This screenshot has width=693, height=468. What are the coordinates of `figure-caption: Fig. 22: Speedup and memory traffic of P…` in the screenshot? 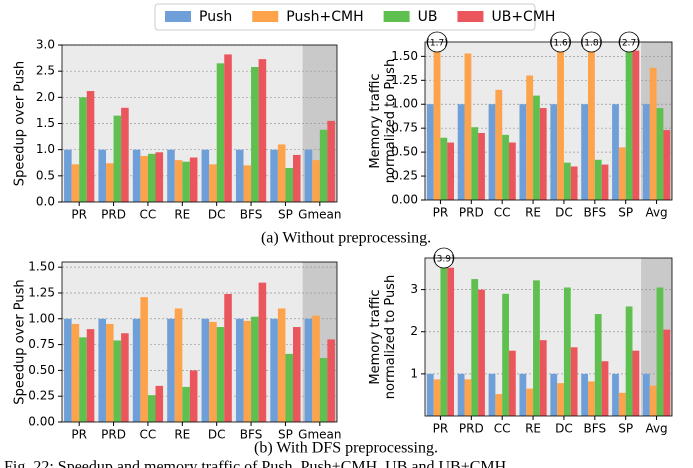 It's located at (255, 463).